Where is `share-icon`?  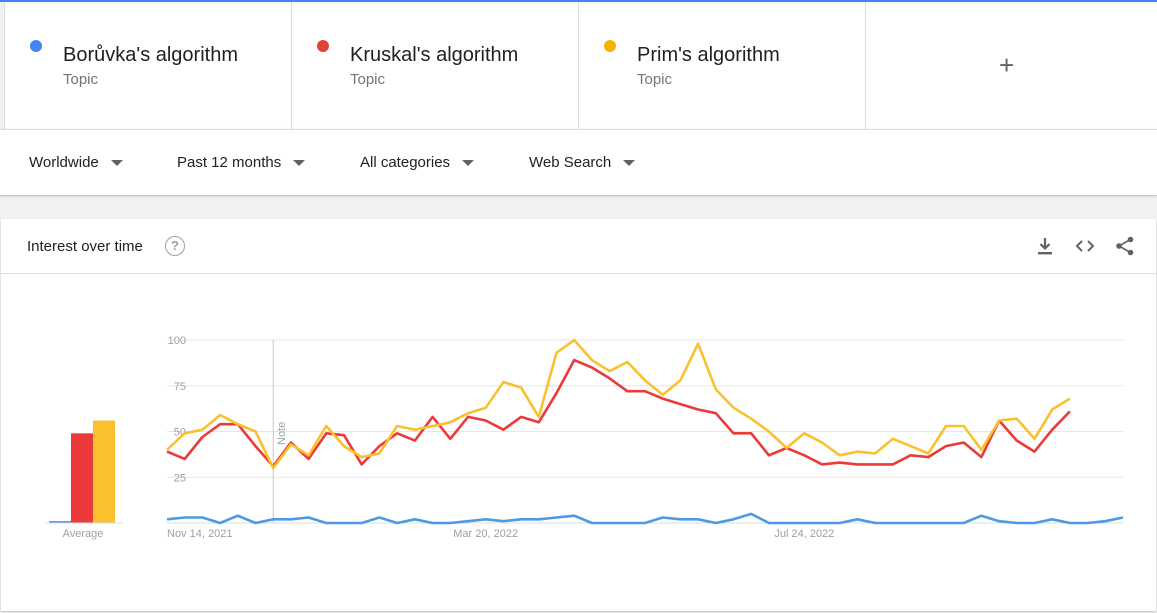
share-icon is located at coordinates (1125, 246).